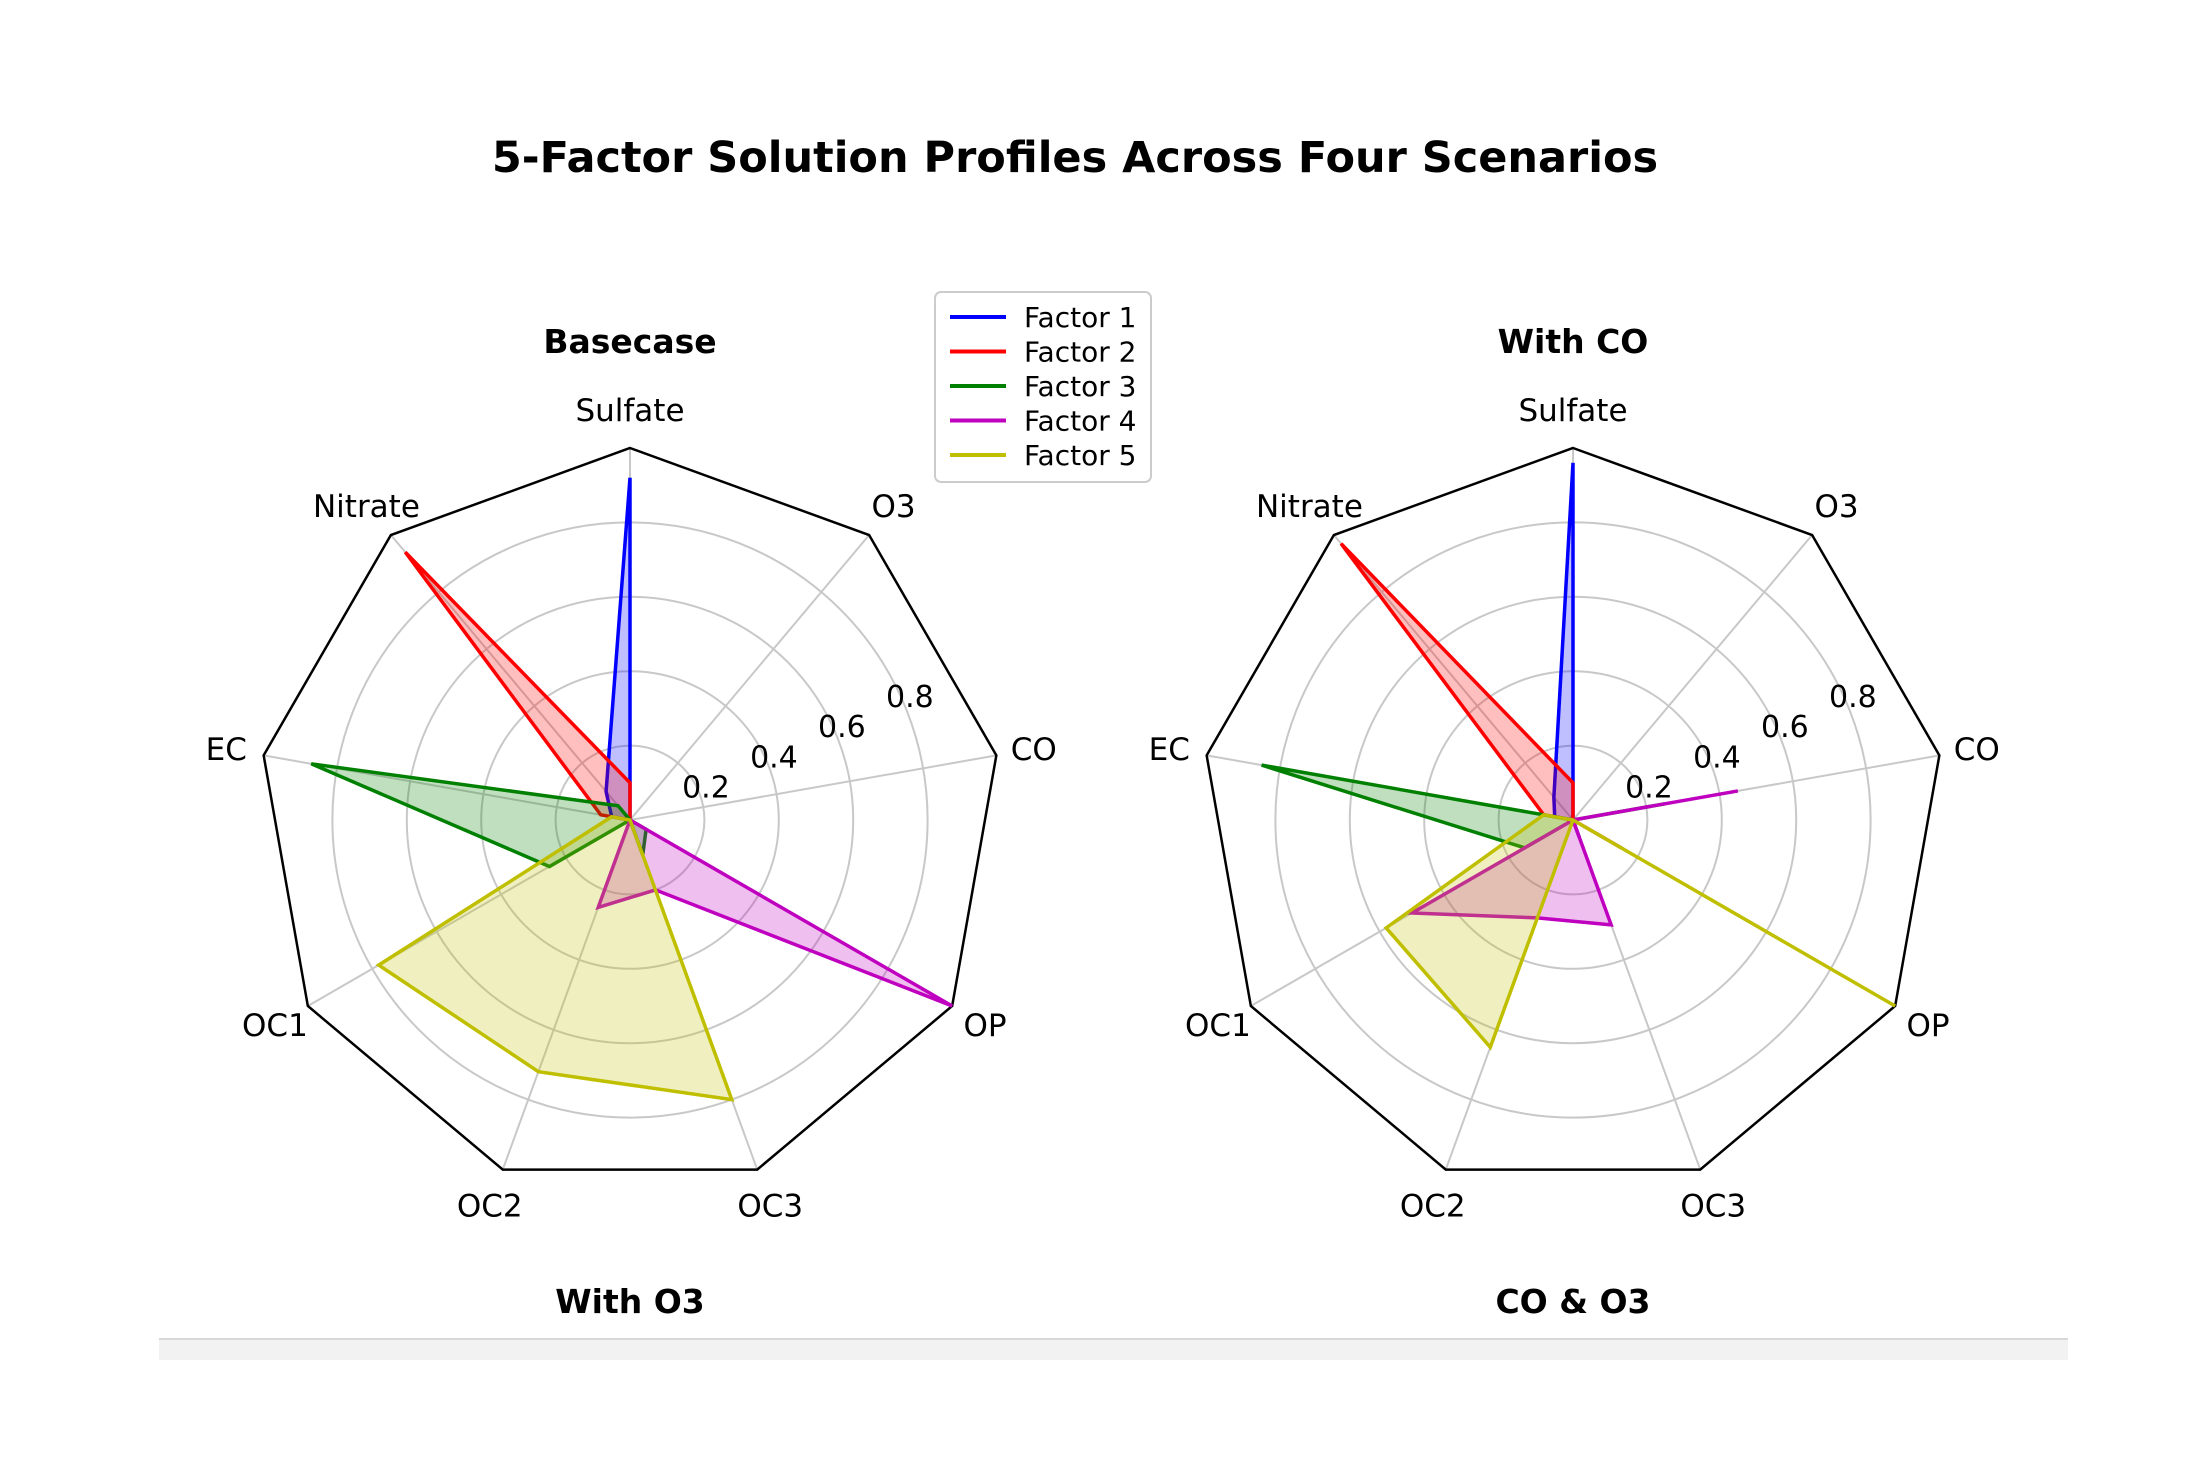 The image size is (2210, 1484). Describe the element at coordinates (1080, 386) in the screenshot. I see `legend-label-factor-3: Factor 3` at that location.